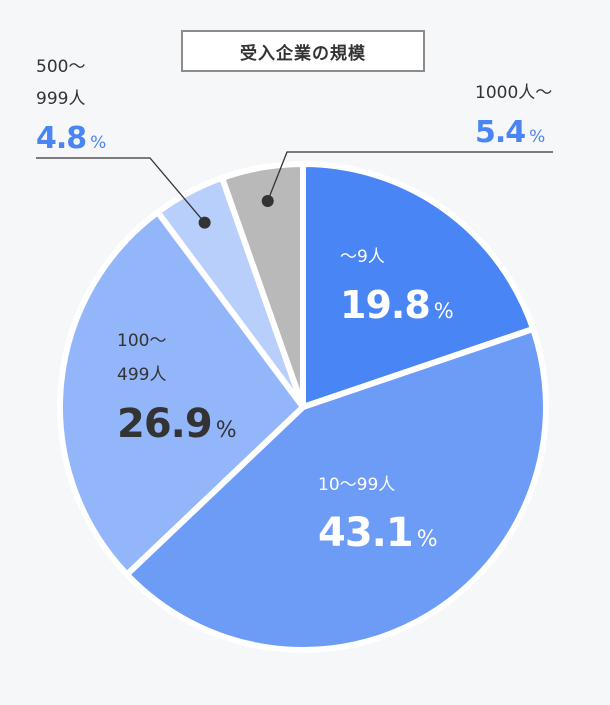  What do you see at coordinates (377, 533) in the screenshot?
I see `value-slice-10-99: 43.1%` at bounding box center [377, 533].